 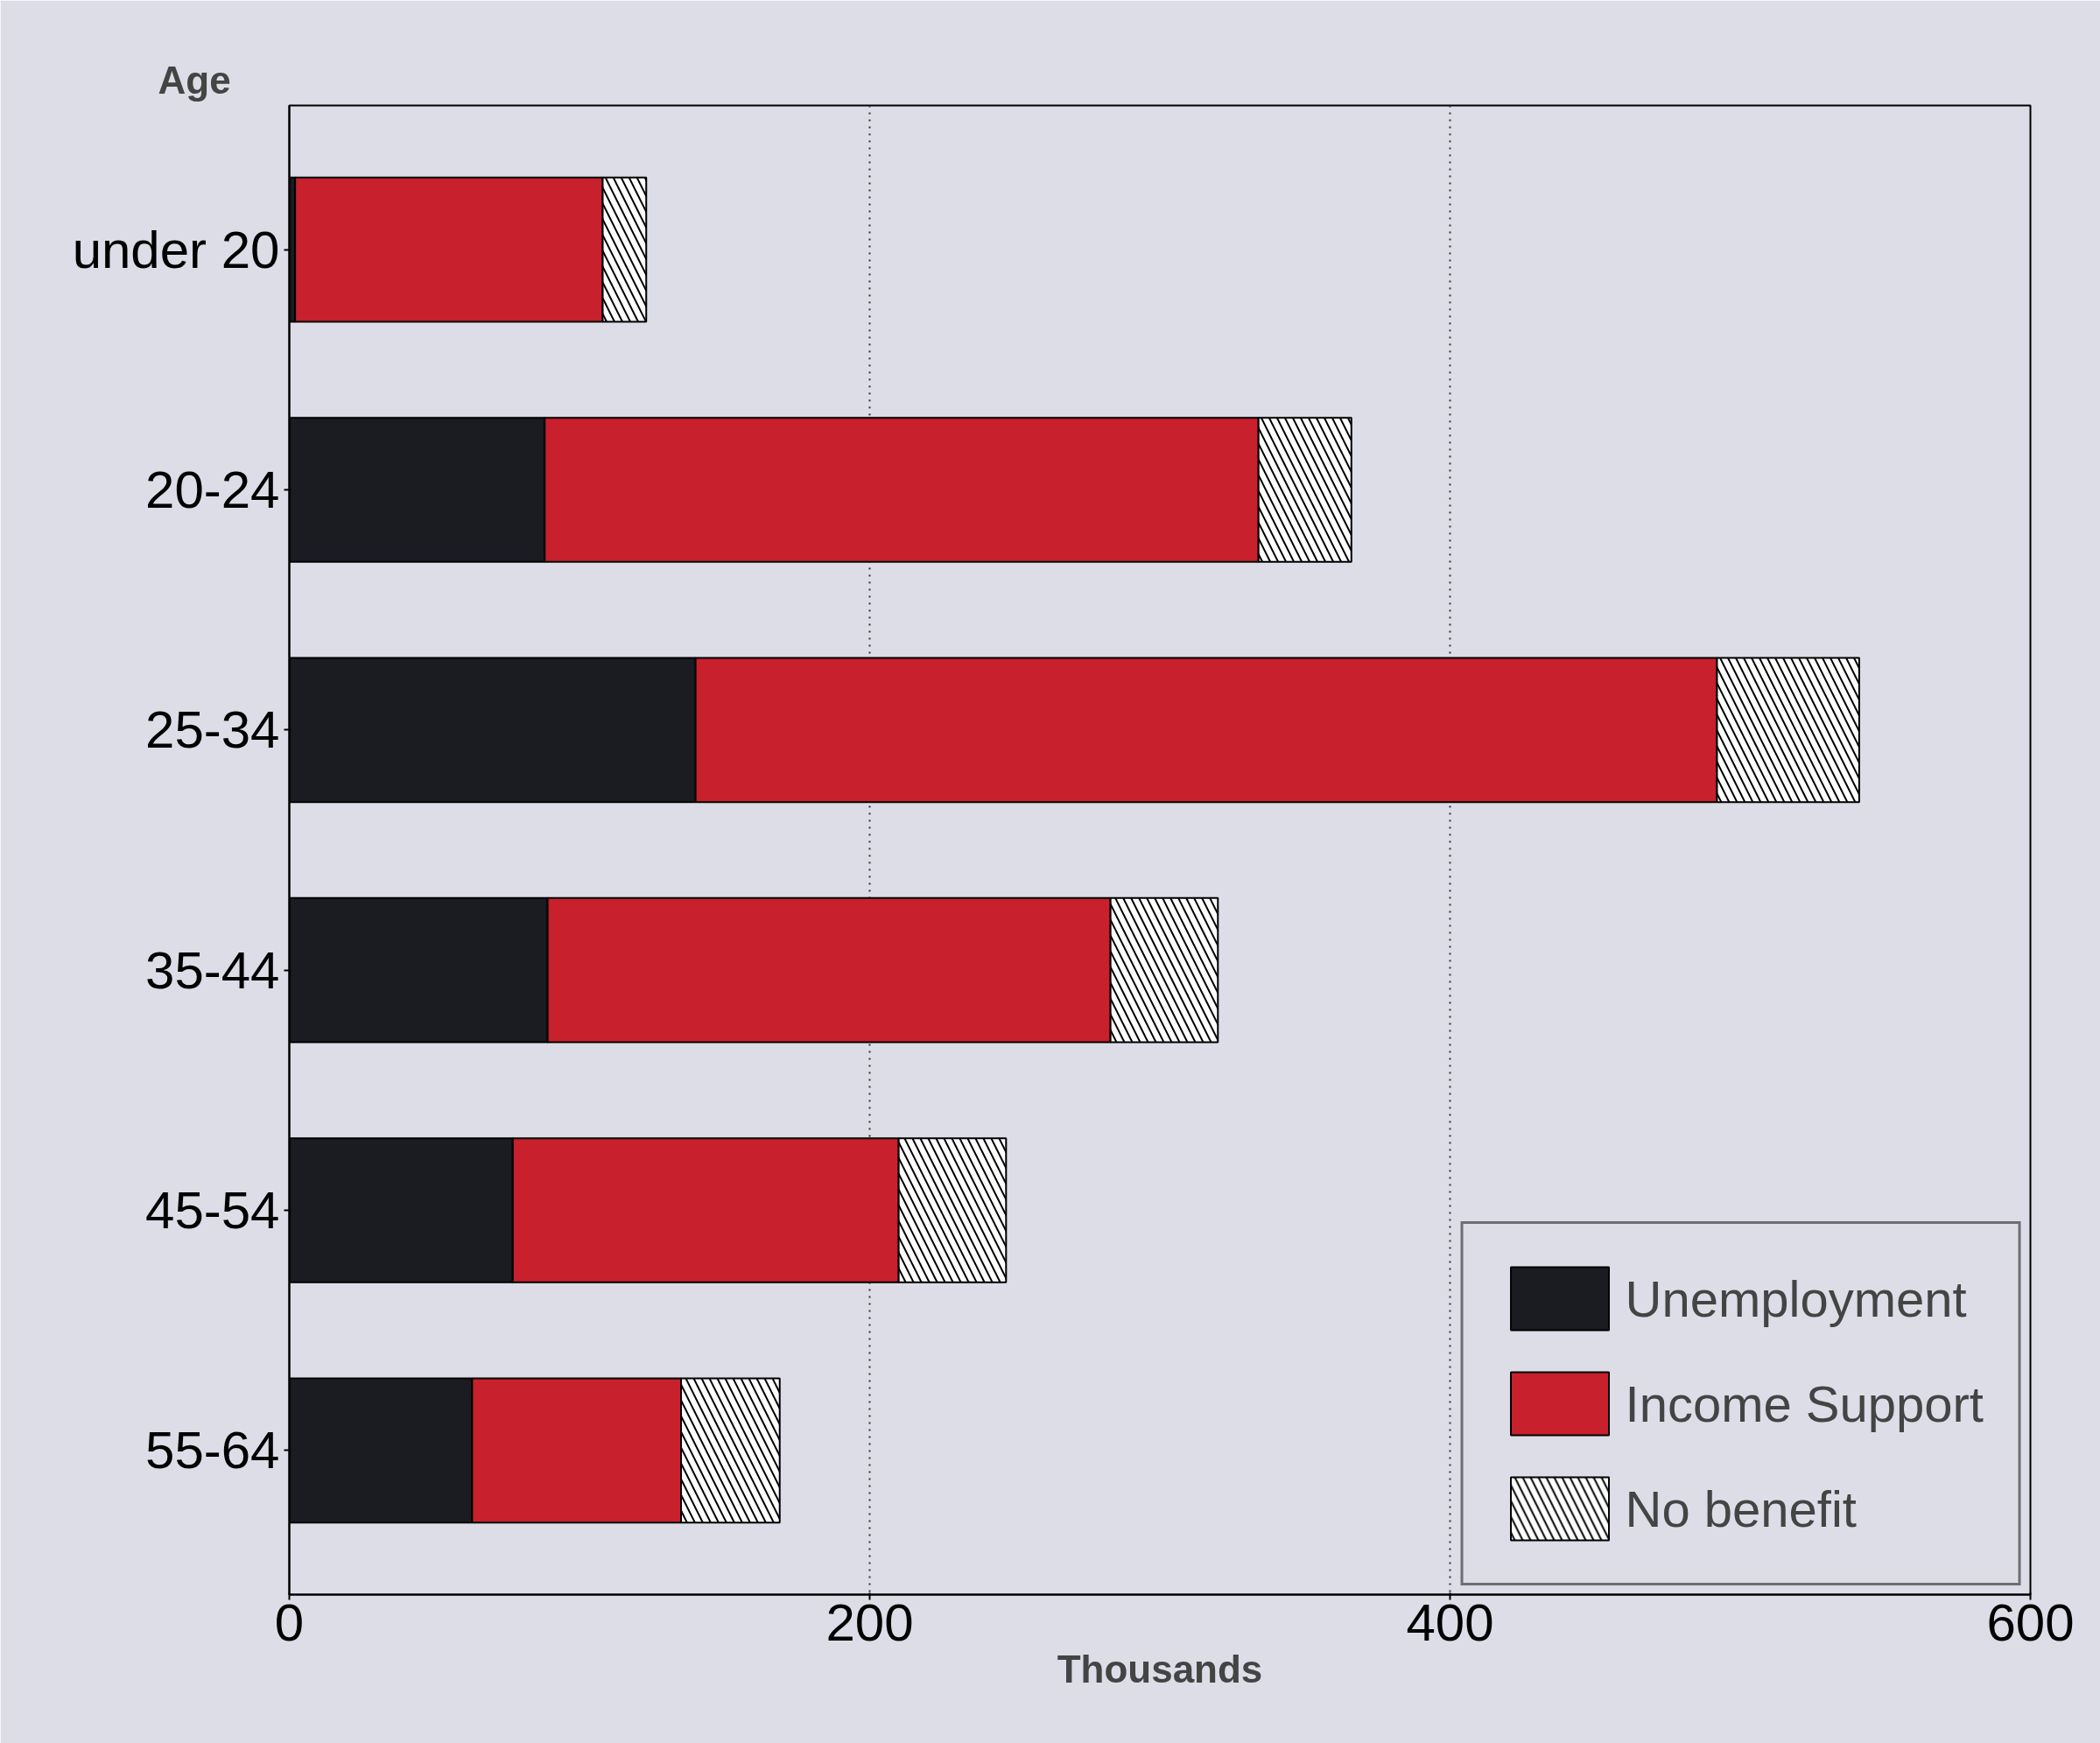 What do you see at coordinates (869, 1622) in the screenshot?
I see `x-tick-label: 200` at bounding box center [869, 1622].